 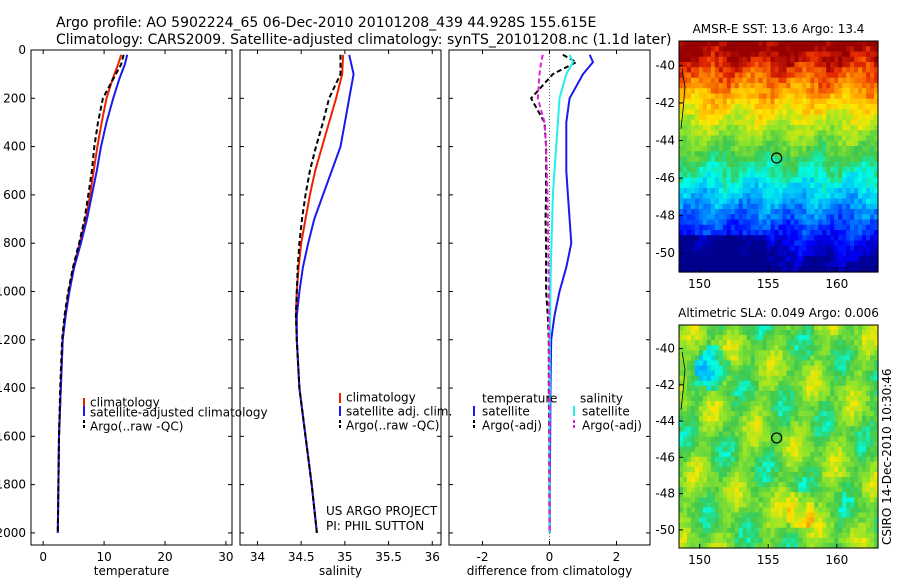 I want to click on argo-location-marker, so click(x=777, y=158).